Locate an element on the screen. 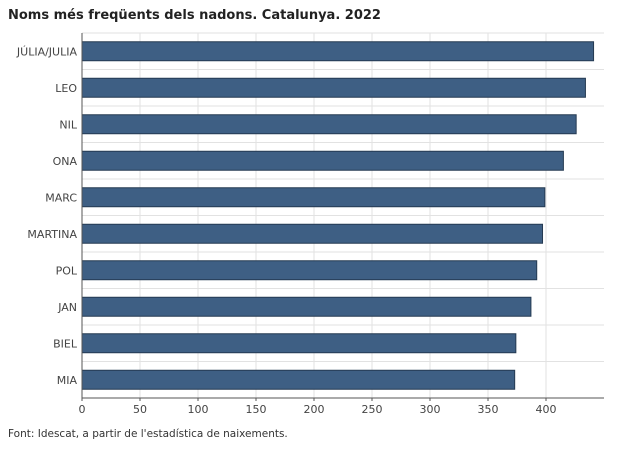  category-label-2: NIL is located at coordinates (68, 124).